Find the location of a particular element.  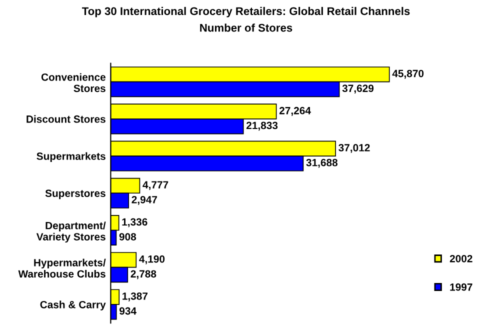

legend-label: 2002 is located at coordinates (461, 258).